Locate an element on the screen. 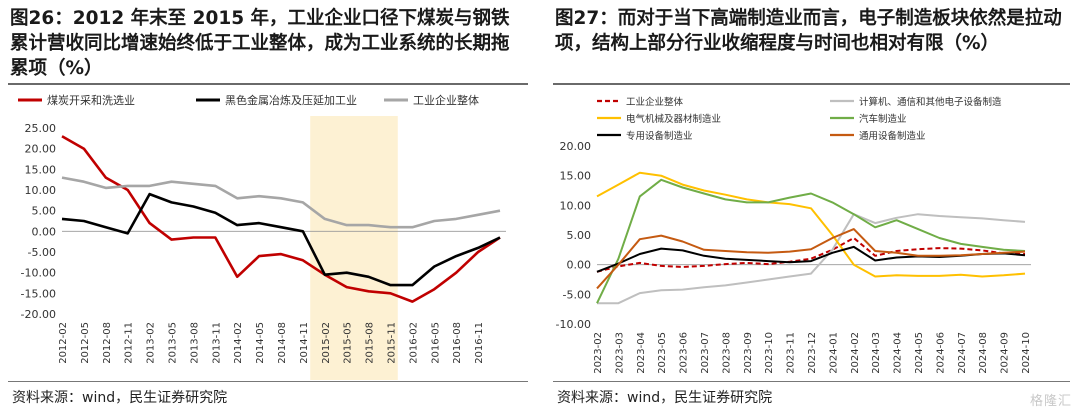 The image size is (1080, 413). legend-label-2: 电气机械及器材制造业 is located at coordinates (673, 119).